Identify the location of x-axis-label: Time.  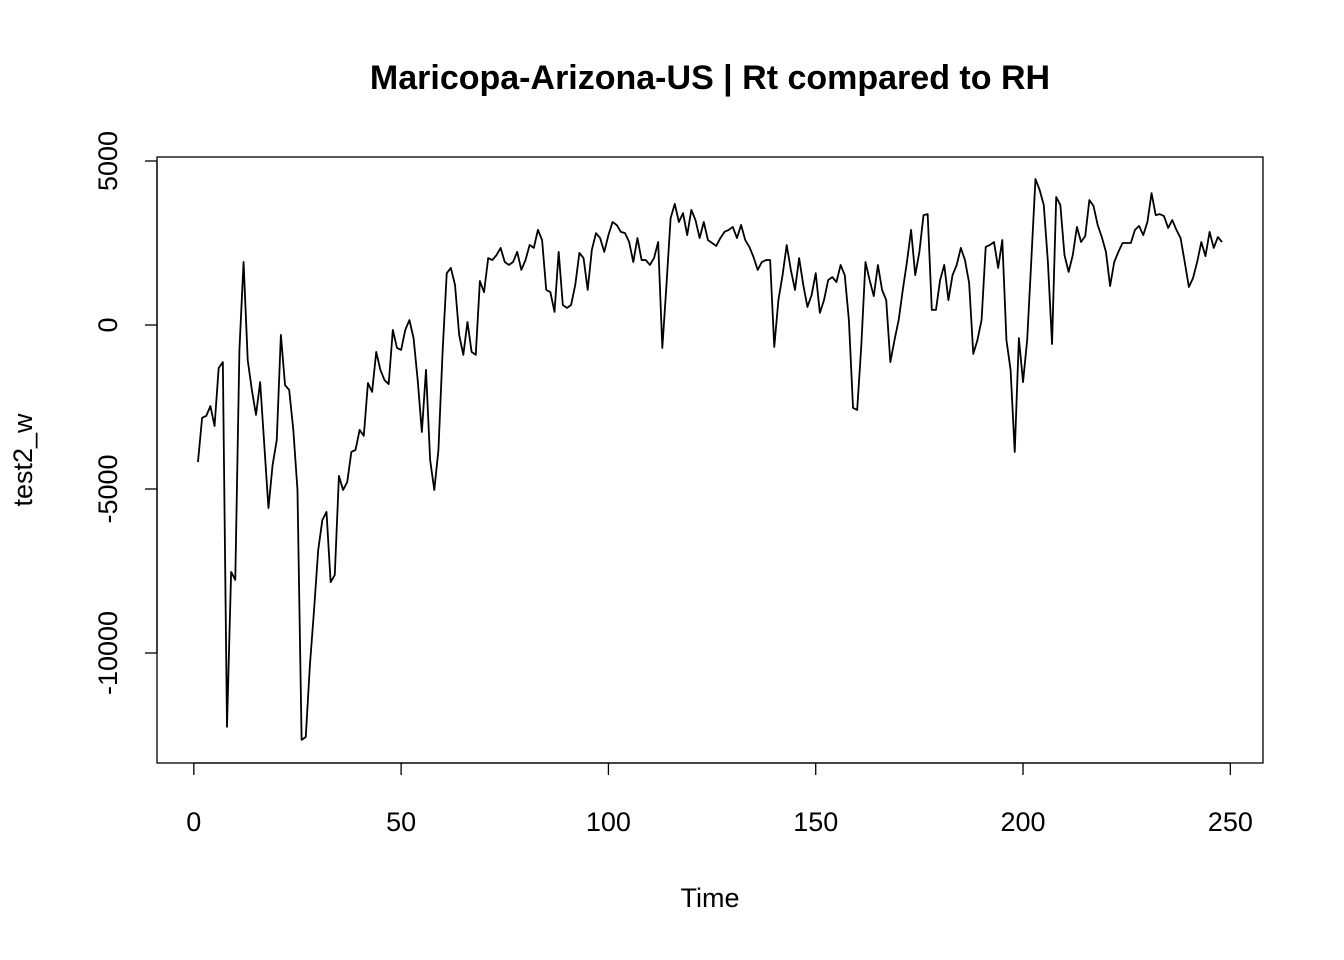
(710, 898).